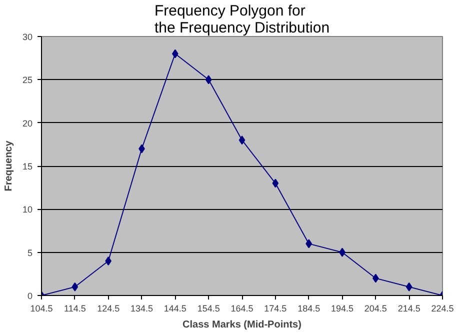 The height and width of the screenshot is (335, 462). Describe the element at coordinates (242, 325) in the screenshot. I see `x-axis-title: Class Marks (Mid-Points)` at that location.